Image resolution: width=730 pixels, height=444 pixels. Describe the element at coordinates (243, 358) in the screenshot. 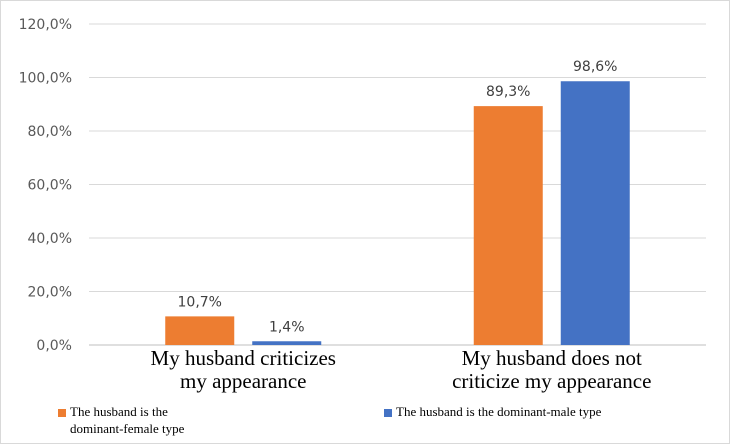

I see `x-category-label: My husband criticizes` at that location.